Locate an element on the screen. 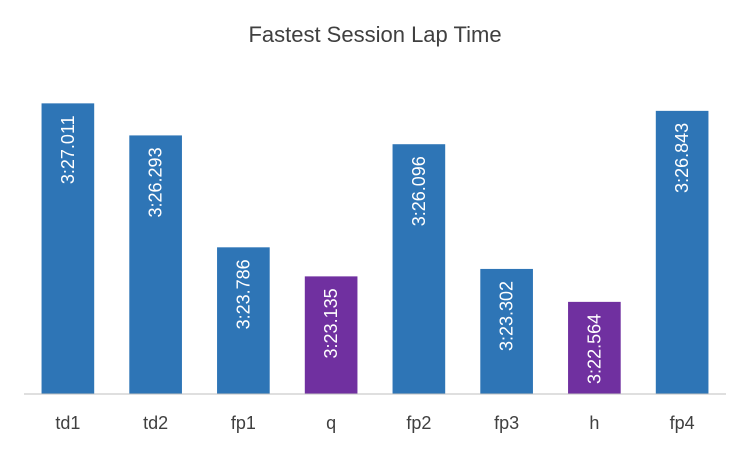 This screenshot has width=750, height=450. data-label-td1: 3:27.011 is located at coordinates (68, 149).